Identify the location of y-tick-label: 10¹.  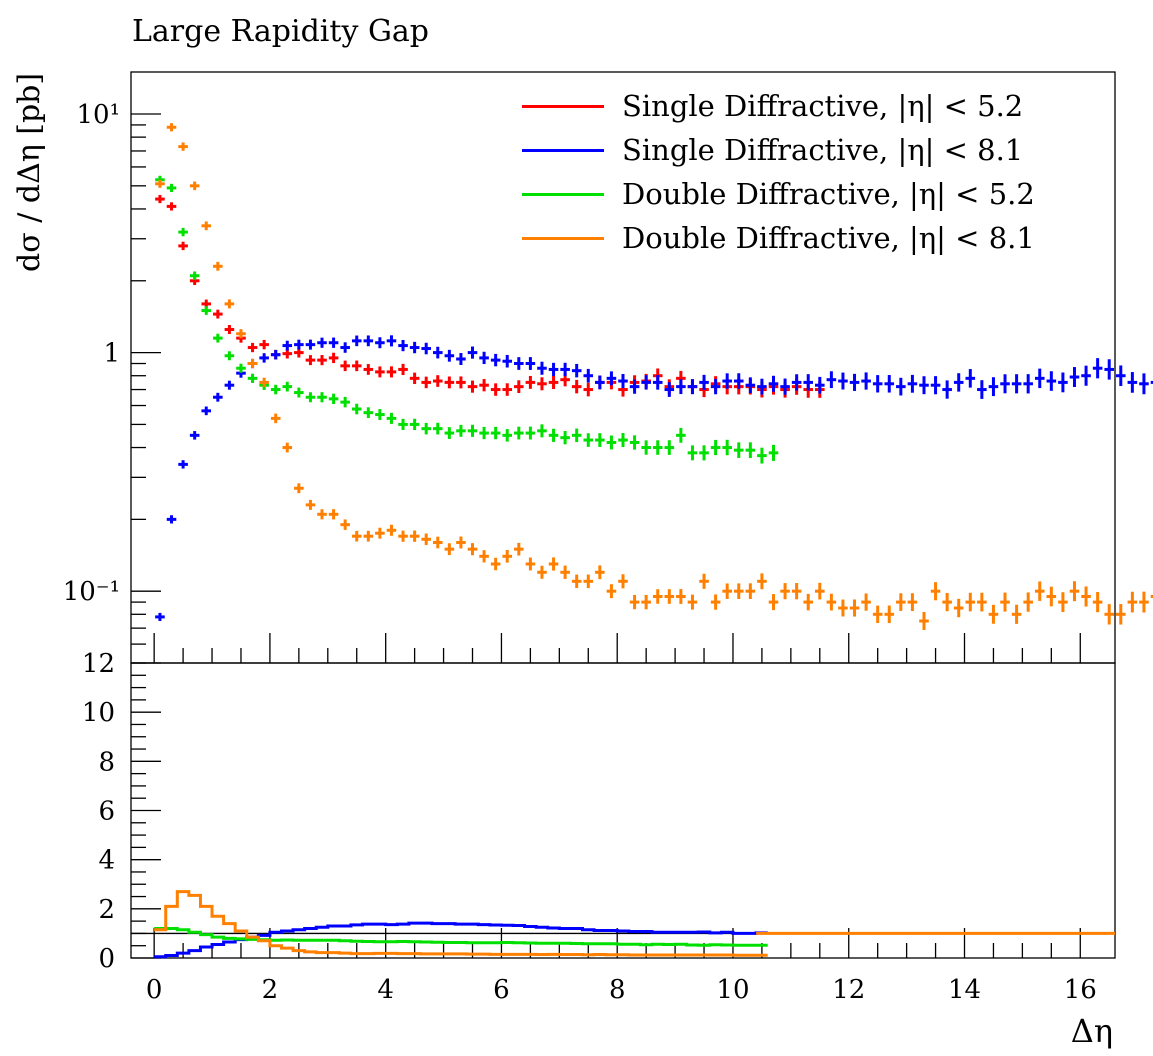
(98, 115).